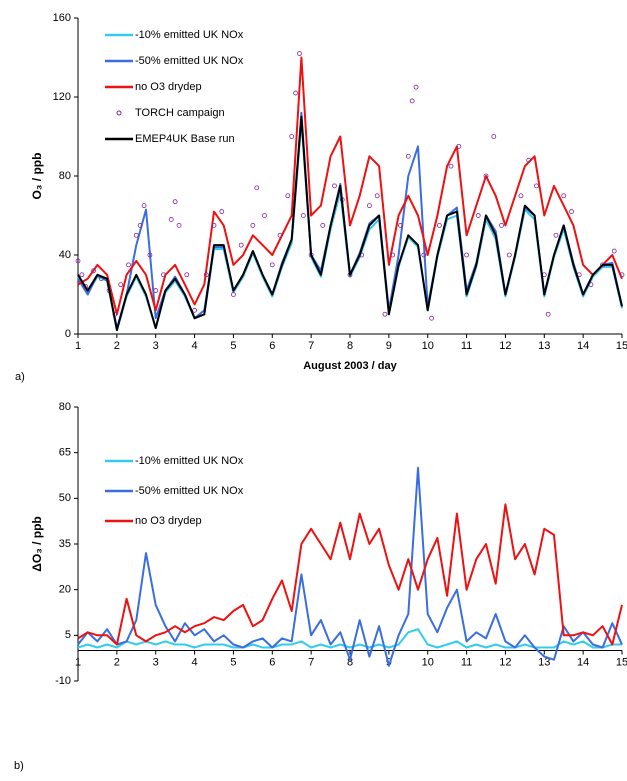  Describe the element at coordinates (350, 346) in the screenshot. I see `x-tick-label: 8` at that location.